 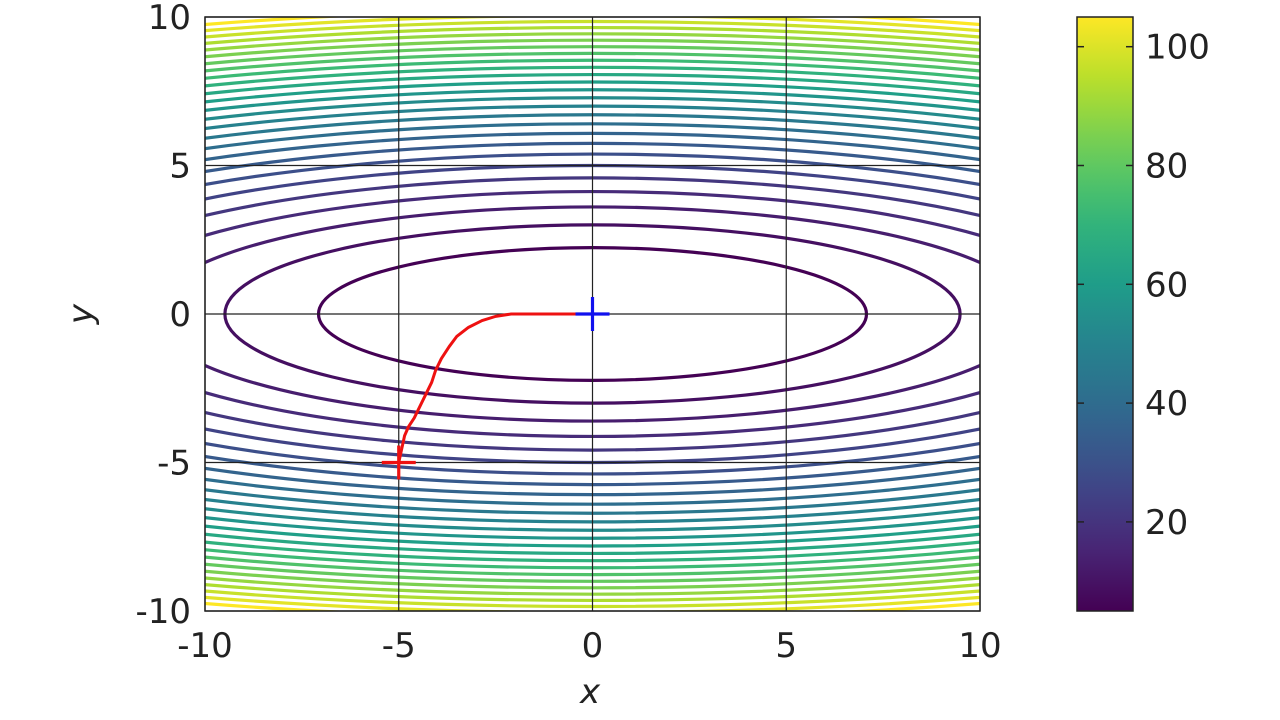 I want to click on colorbar-tick-label: 20, so click(x=1166, y=523).